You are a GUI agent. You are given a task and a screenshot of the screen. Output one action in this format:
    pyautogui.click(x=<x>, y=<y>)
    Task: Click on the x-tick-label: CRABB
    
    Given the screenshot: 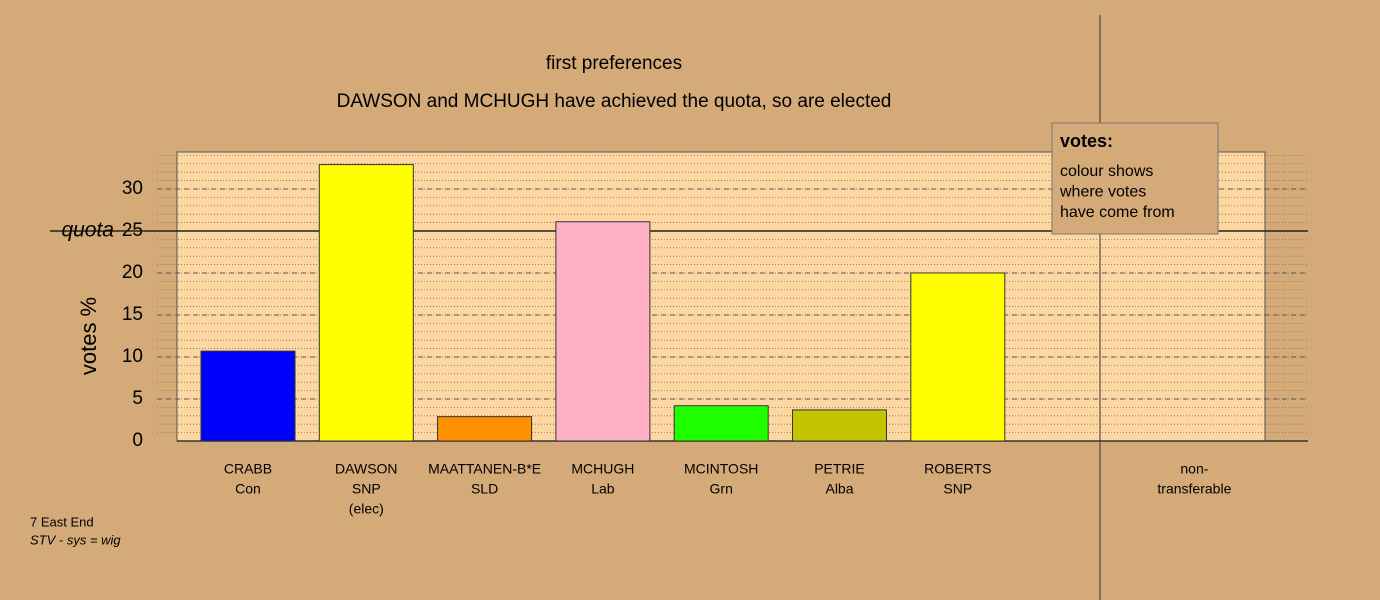 What is the action you would take?
    pyautogui.click(x=248, y=469)
    